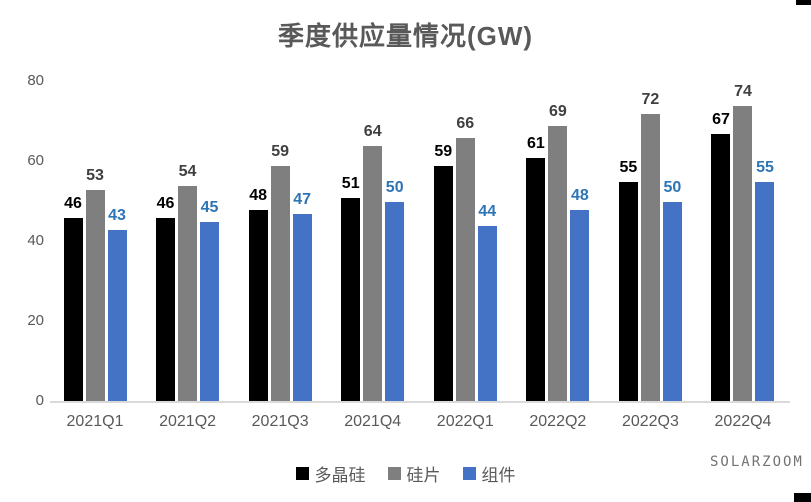 The image size is (811, 502). Describe the element at coordinates (95, 421) in the screenshot. I see `x-axis-label: 2021Q1` at that location.